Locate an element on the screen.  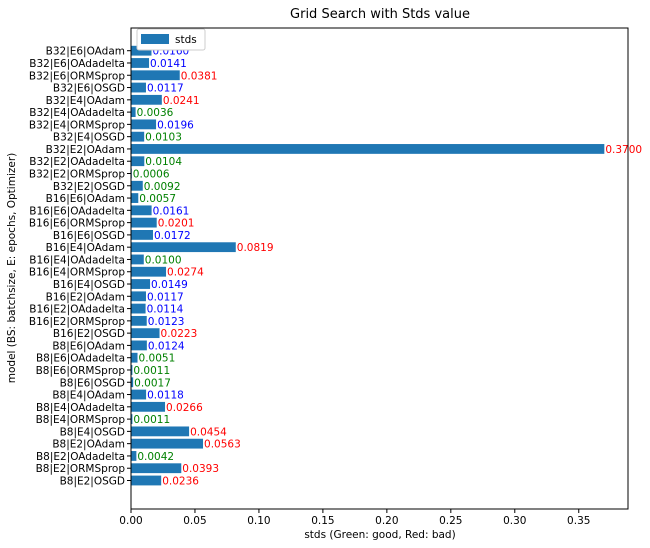
y-tick-label: B8|E4|ORMSprop is located at coordinates (81, 420).